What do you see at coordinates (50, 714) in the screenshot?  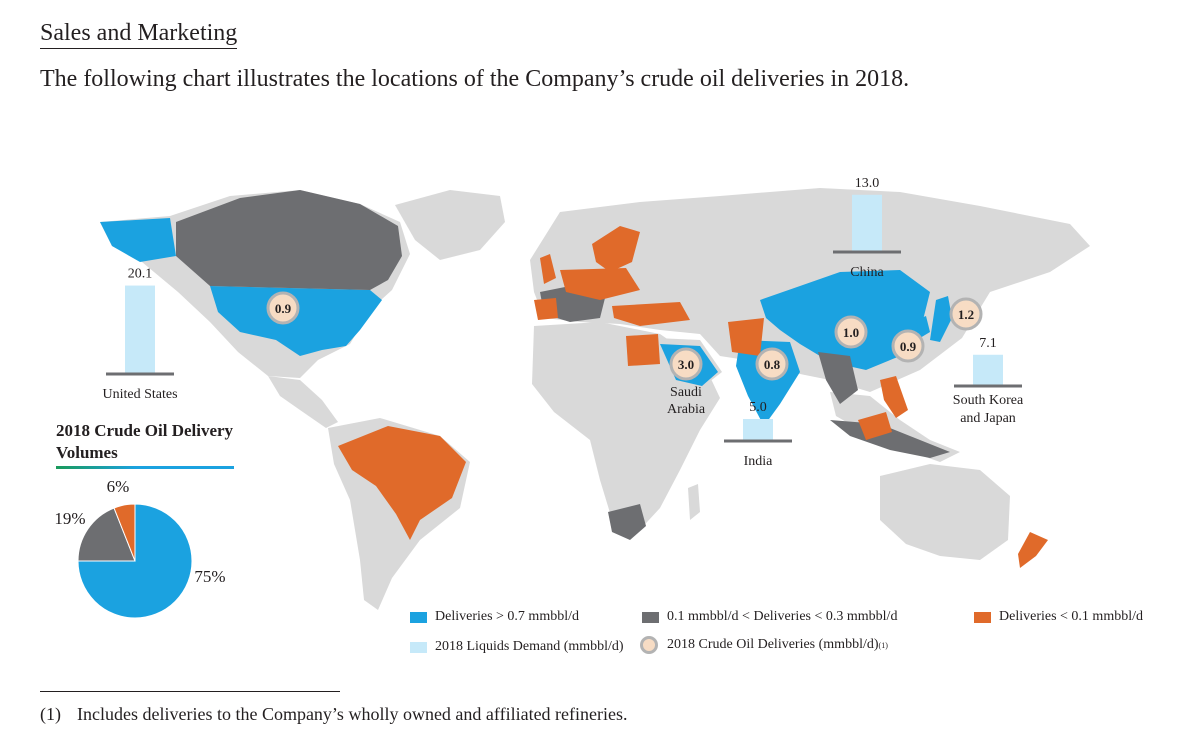 I see `footnote-number: (1)` at bounding box center [50, 714].